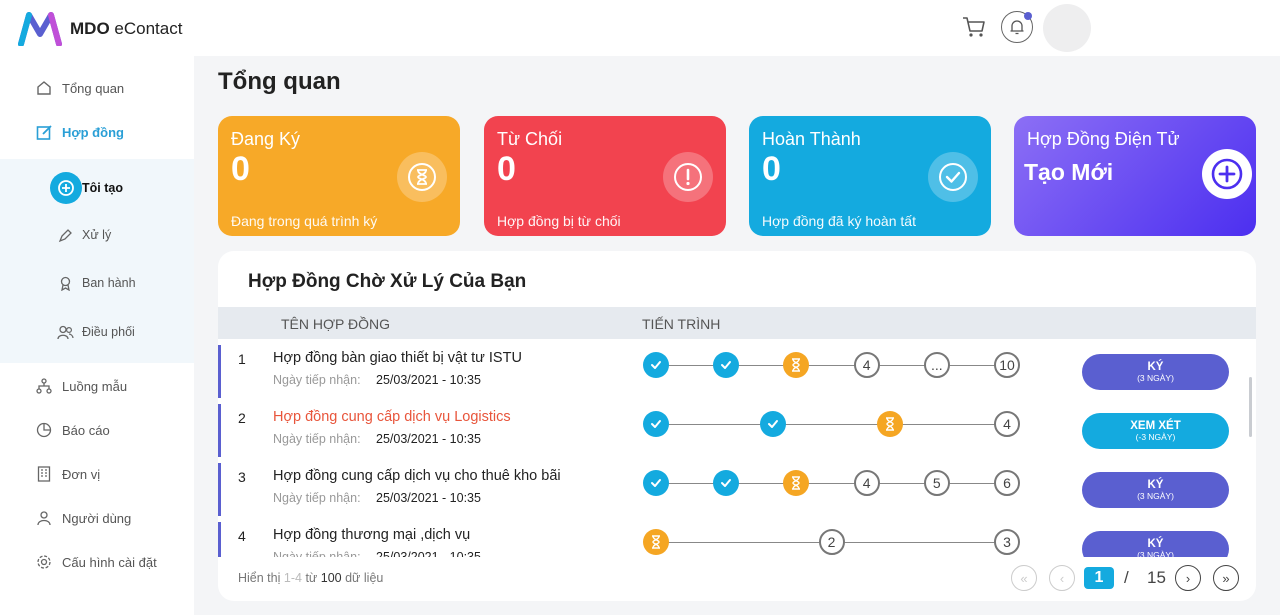 The height and width of the screenshot is (615, 1280). What do you see at coordinates (936, 483) in the screenshot?
I see `step-todo: 5` at bounding box center [936, 483].